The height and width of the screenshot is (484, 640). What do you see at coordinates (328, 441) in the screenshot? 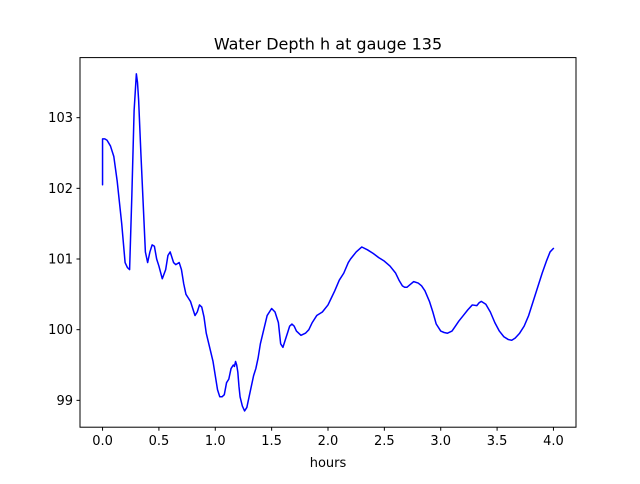
I see `x-tick-label: 2.0` at bounding box center [328, 441].